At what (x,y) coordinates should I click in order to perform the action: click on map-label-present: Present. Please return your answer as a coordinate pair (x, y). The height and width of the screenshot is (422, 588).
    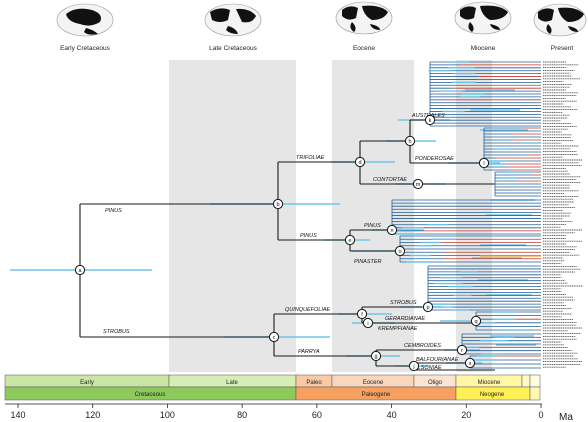
    Looking at the image, I should click on (562, 48).